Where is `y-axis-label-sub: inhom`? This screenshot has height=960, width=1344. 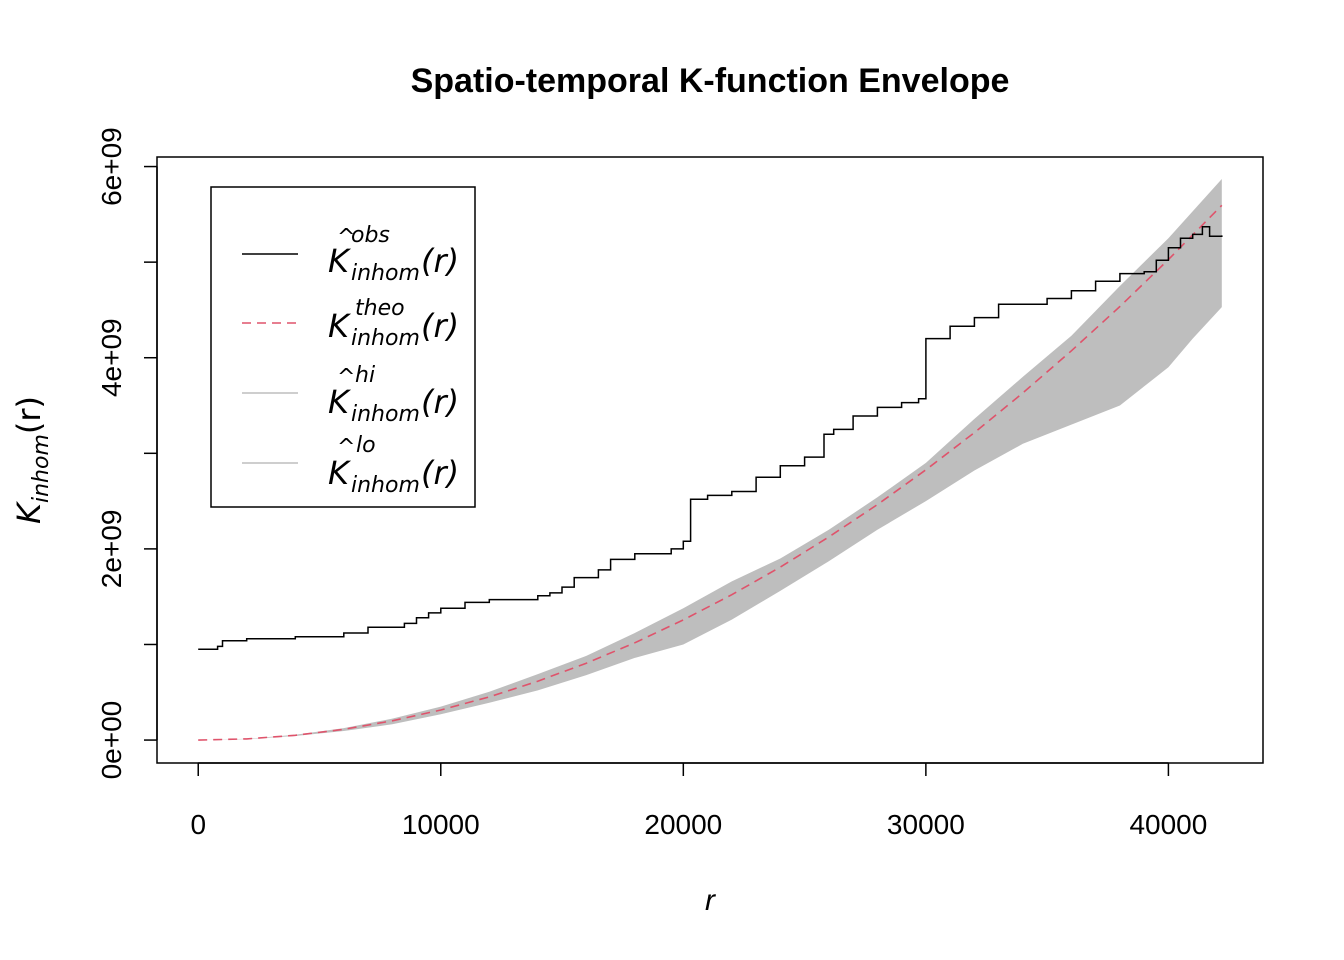
y-axis-label-sub: inhom is located at coordinates (41, 468).